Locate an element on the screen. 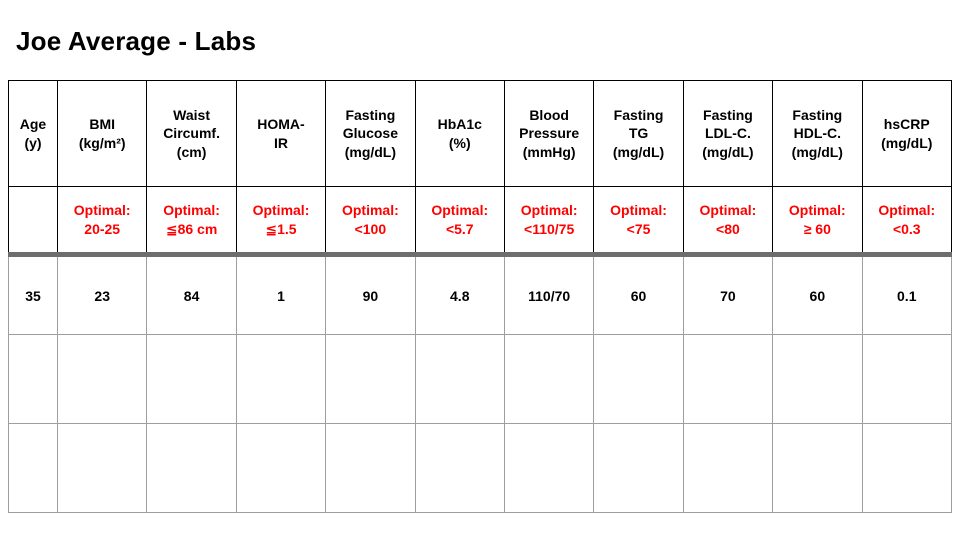 This screenshot has width=960, height=540. header-fasting-ldl: Fasting LDL-C. (mg/dL) is located at coordinates (728, 133).